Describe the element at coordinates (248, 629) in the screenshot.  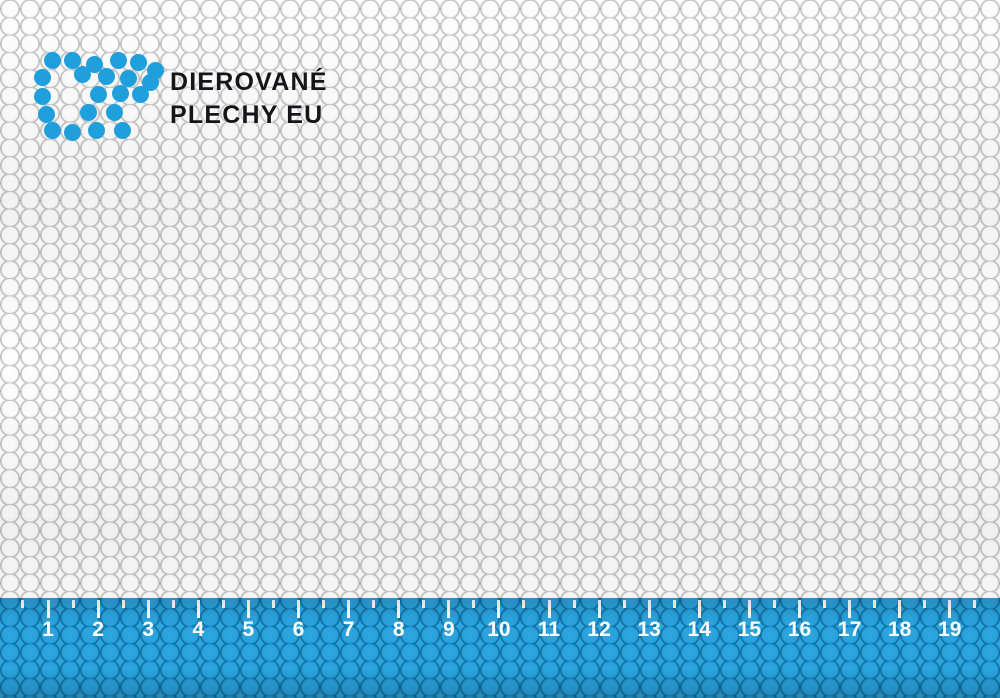
I see `ruler-tick-label: 5` at that location.